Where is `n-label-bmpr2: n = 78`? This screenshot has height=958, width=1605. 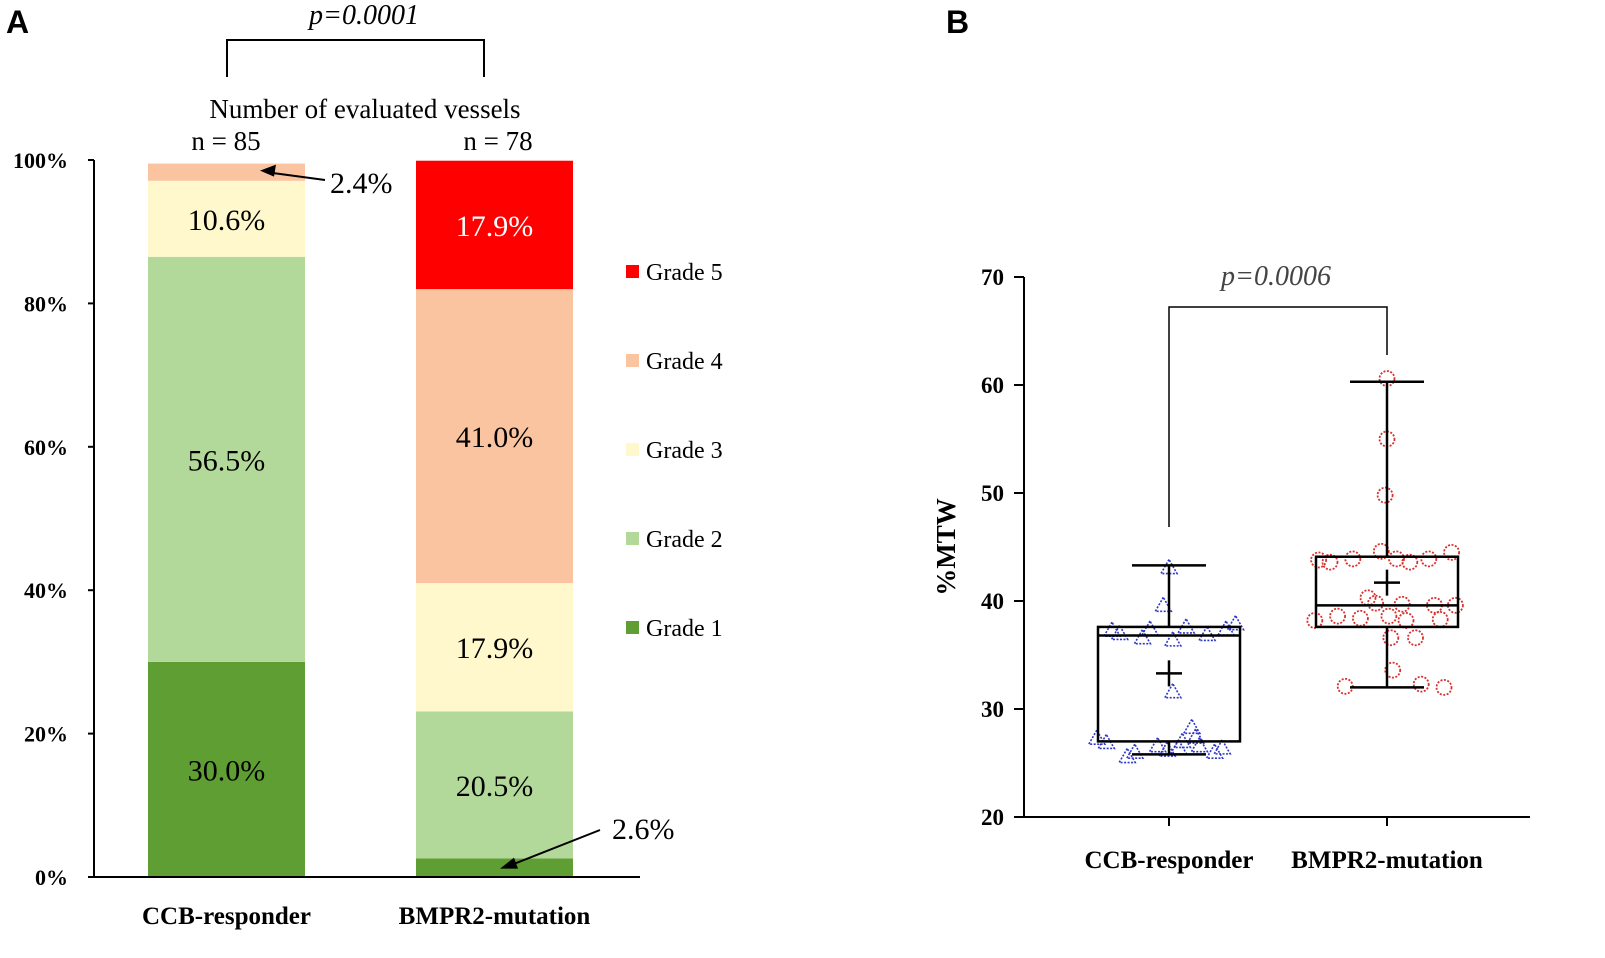 n-label-bmpr2: n = 78 is located at coordinates (497, 141).